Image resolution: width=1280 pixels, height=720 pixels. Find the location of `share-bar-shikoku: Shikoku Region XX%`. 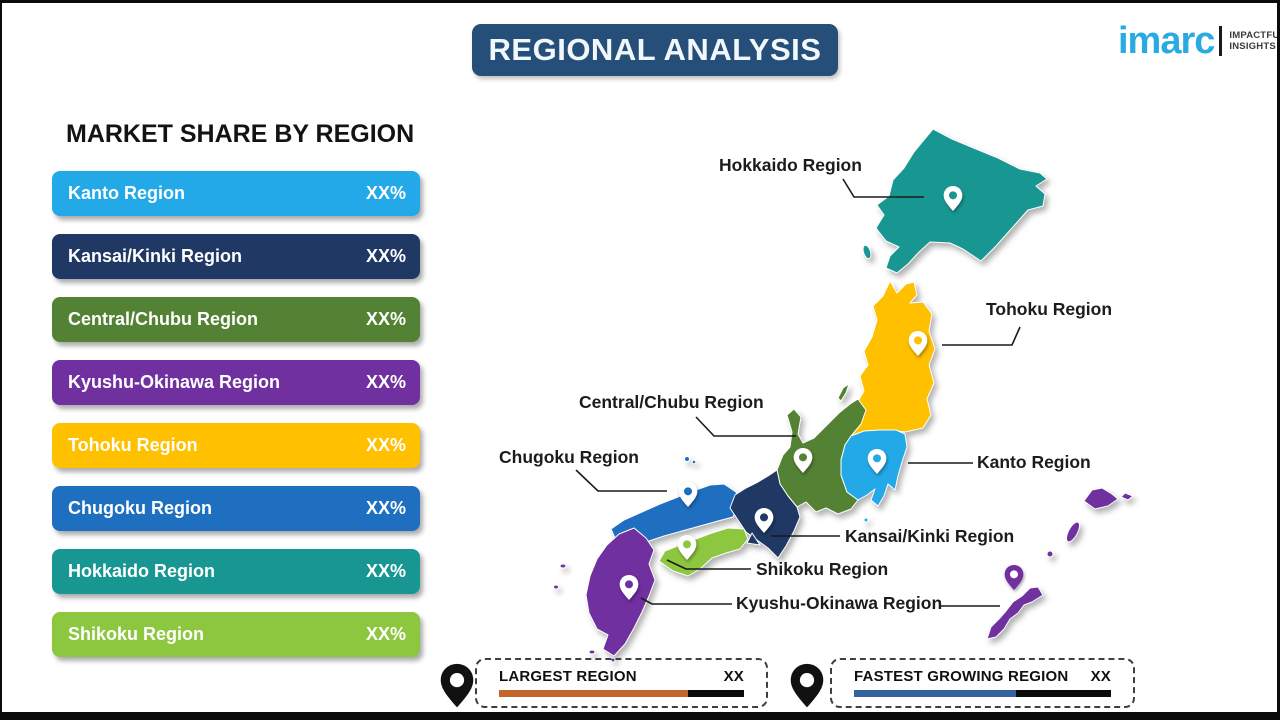

share-bar-shikoku: Shikoku Region XX% is located at coordinates (236, 634).